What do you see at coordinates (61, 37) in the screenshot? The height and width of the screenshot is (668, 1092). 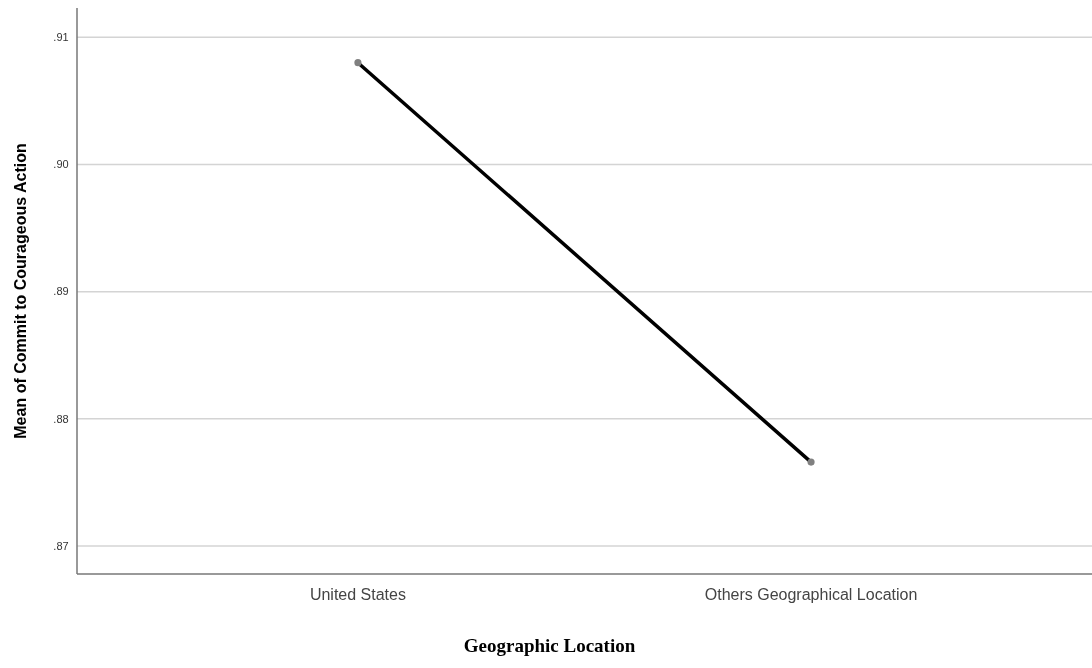 I see `y-tick-label: .91` at bounding box center [61, 37].